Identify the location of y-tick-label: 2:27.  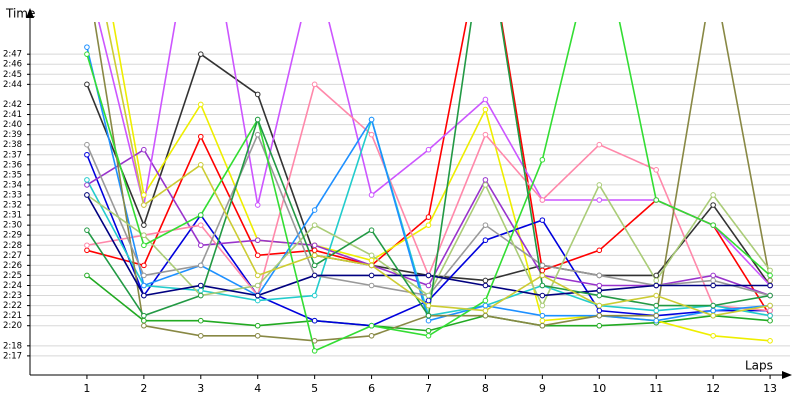
(12, 256).